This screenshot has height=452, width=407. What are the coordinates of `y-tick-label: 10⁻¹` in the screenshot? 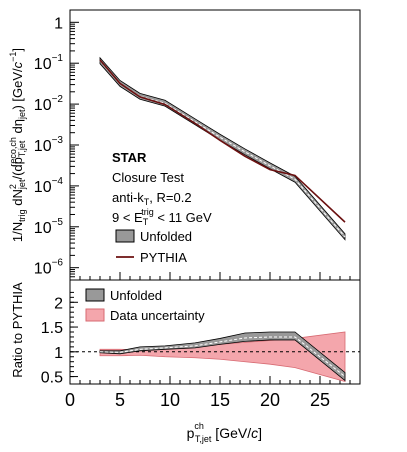 It's located at (49, 63).